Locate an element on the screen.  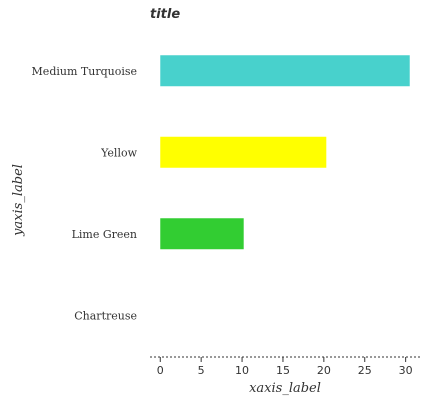
category-label-chartreuse: Chartreuse is located at coordinates (105, 315).